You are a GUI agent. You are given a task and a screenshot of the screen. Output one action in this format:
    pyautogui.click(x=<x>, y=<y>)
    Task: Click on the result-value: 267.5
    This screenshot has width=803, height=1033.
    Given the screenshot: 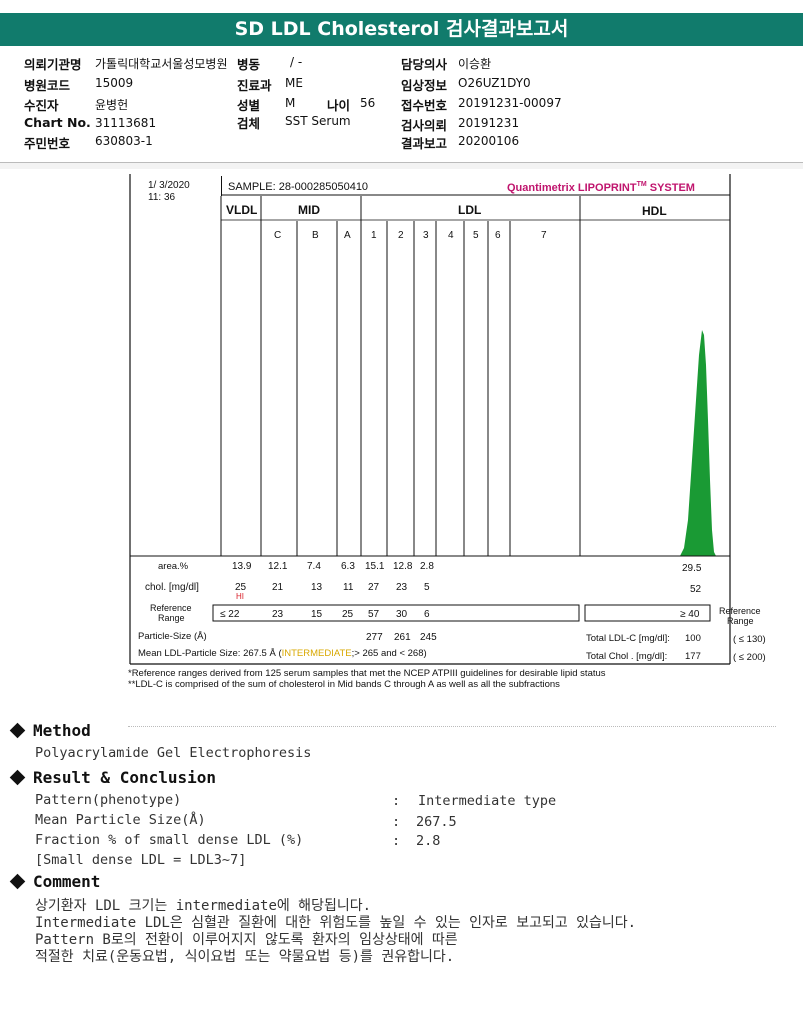 What is the action you would take?
    pyautogui.click(x=436, y=822)
    